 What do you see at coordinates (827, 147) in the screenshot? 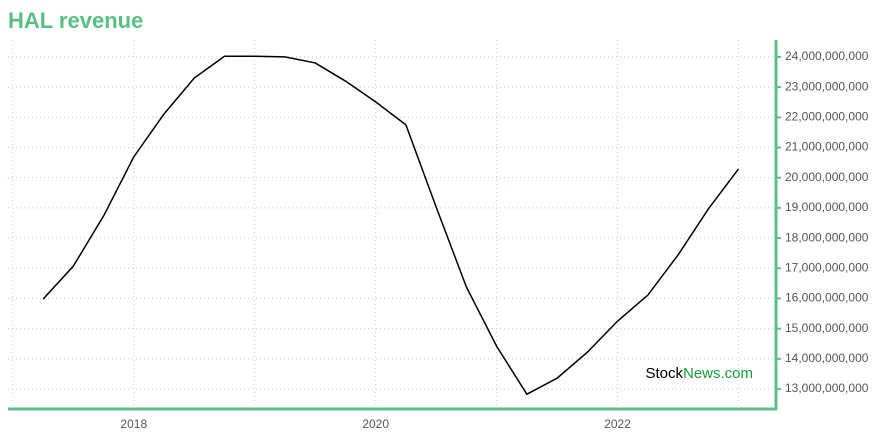
I see `y-tick-label: 21,000,000,000` at bounding box center [827, 147].